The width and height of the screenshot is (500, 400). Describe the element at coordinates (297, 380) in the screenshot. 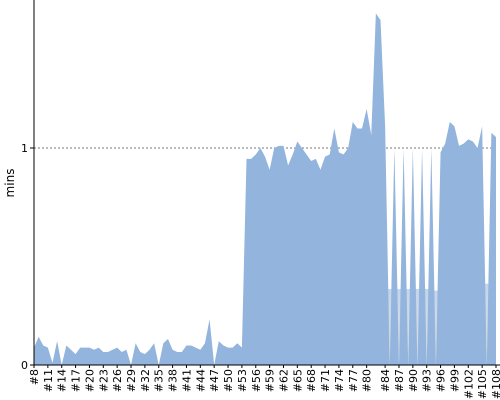

I see `x-tick-label-65: #65` at that location.